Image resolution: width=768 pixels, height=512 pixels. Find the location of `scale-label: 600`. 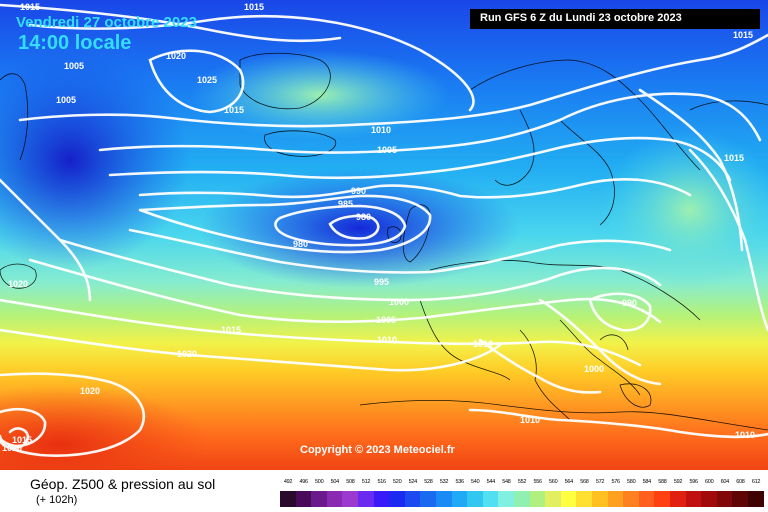

scale-label: 600 is located at coordinates (709, 482).